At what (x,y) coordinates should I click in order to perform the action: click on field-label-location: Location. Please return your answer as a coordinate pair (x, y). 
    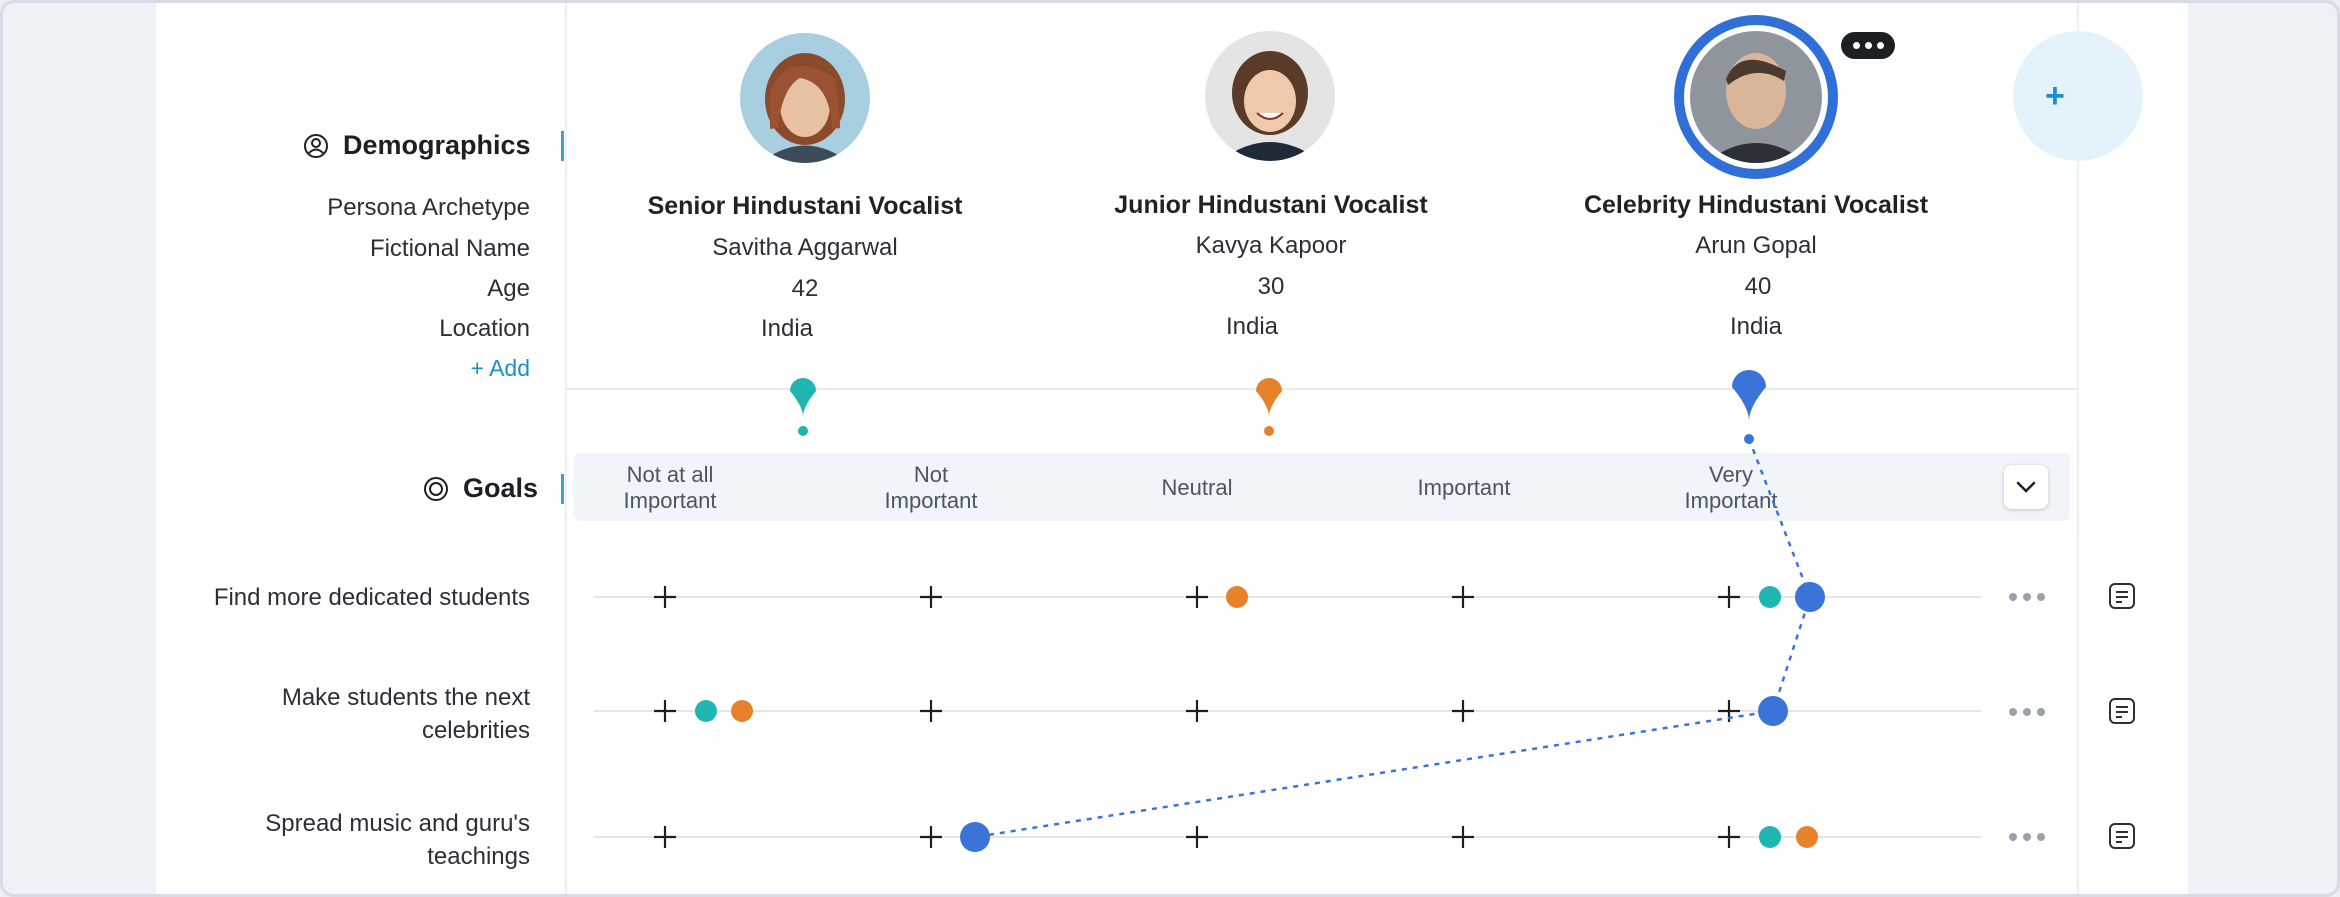
    Looking at the image, I should click on (484, 328).